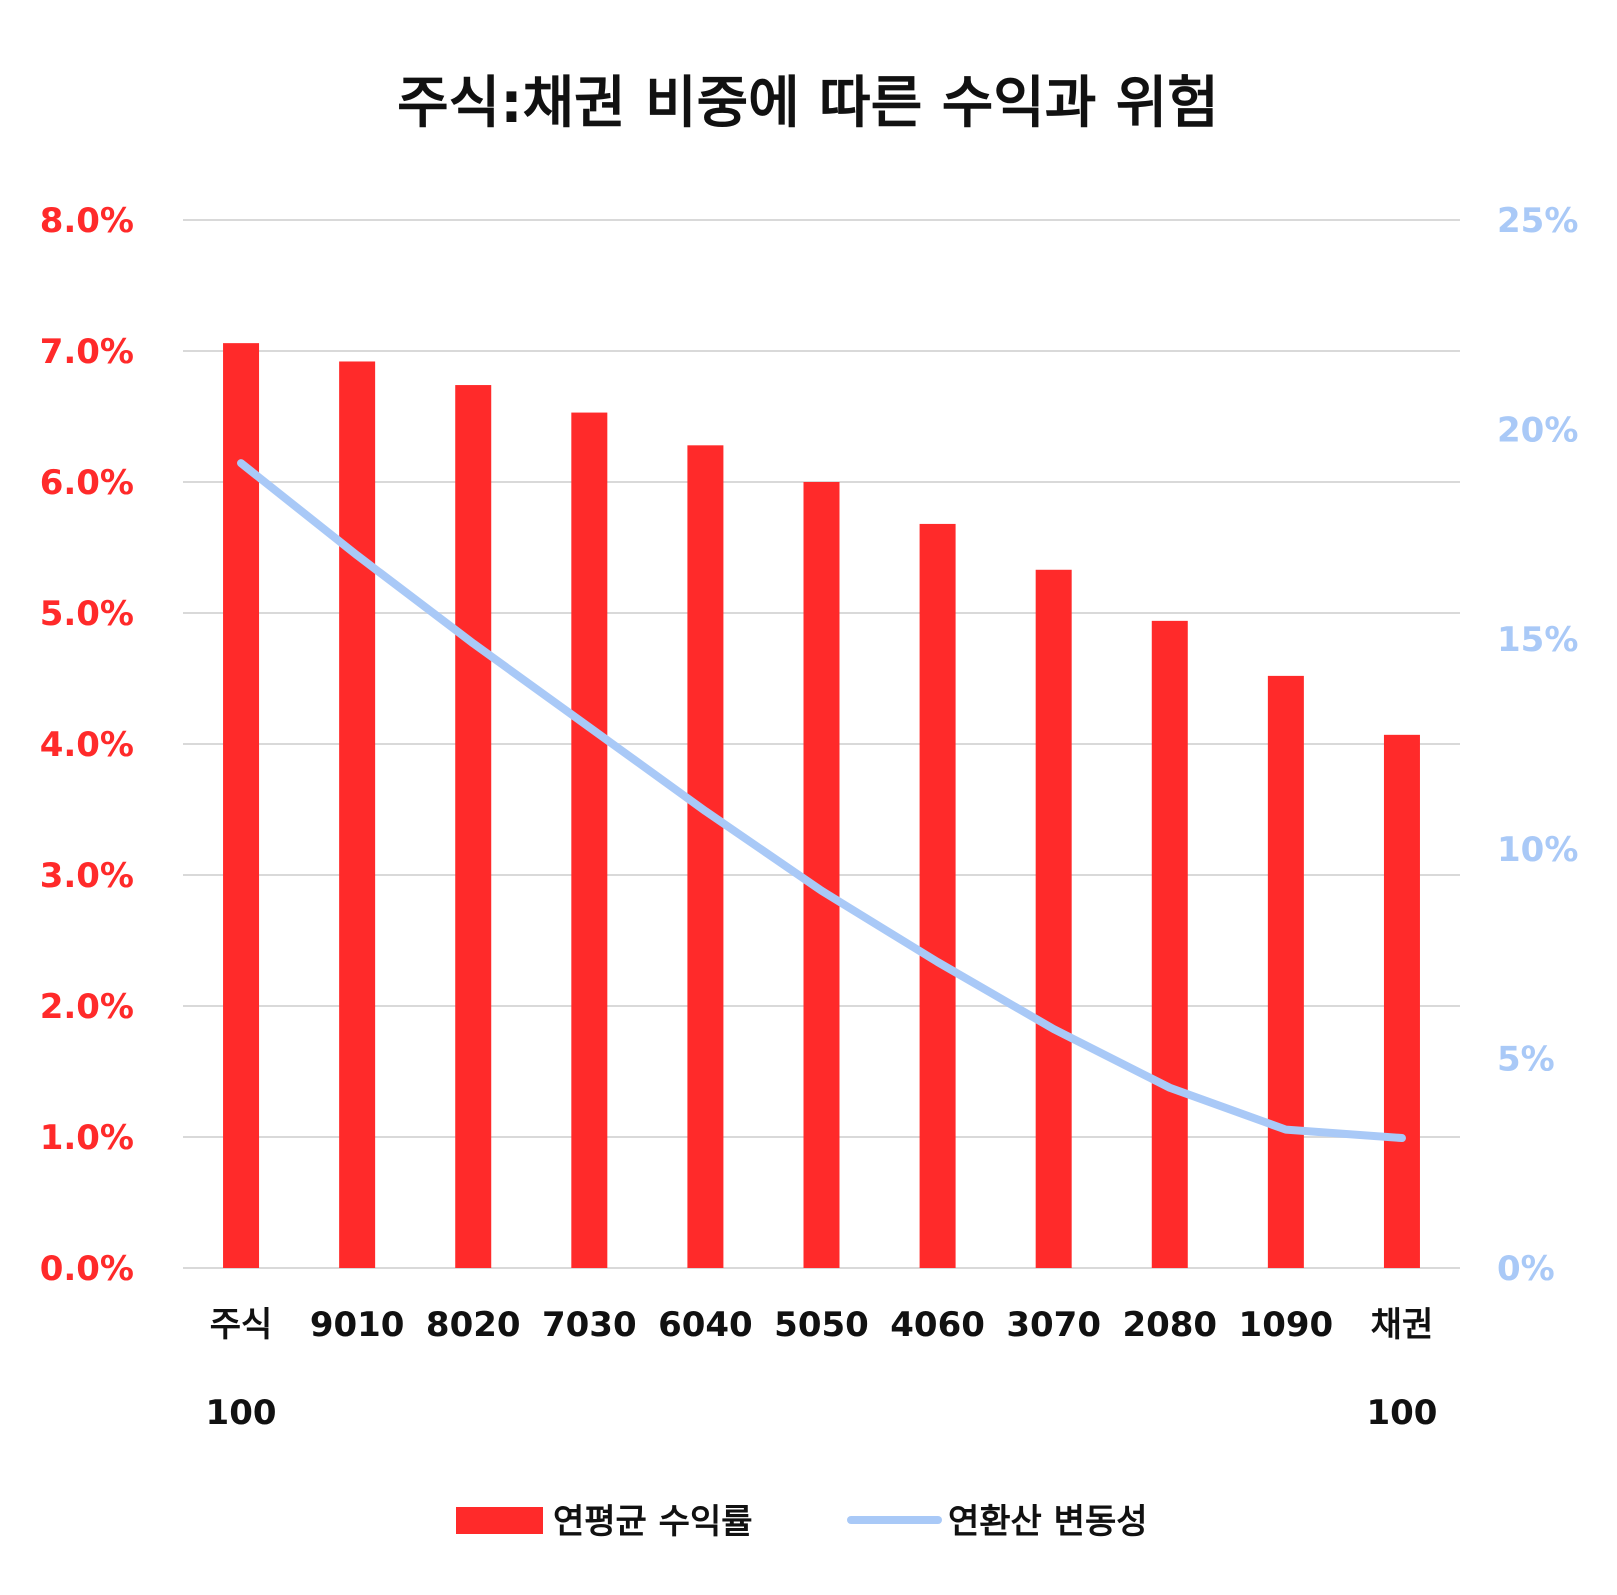  I want to click on x-tick-label: 채권, so click(1402, 1325).